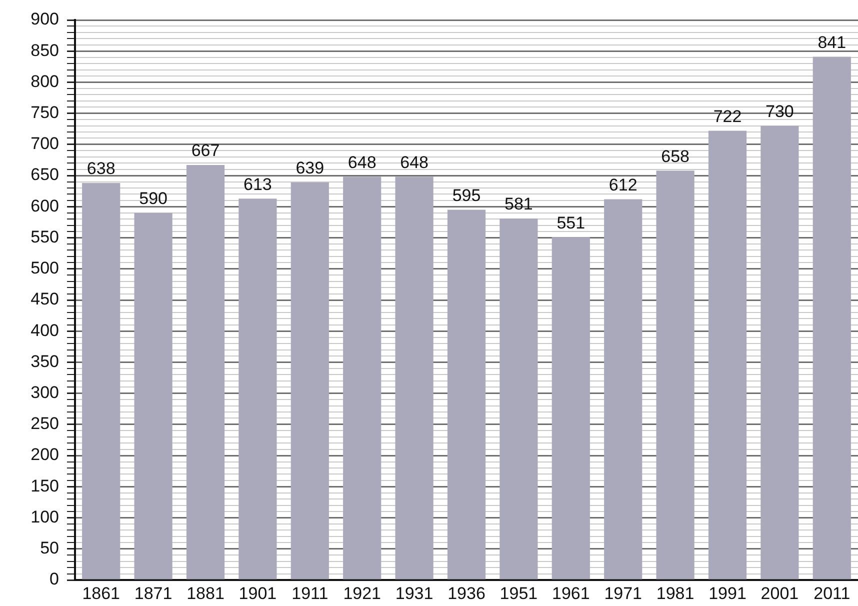 The image size is (858, 606). What do you see at coordinates (519, 593) in the screenshot?
I see `x-tick-label: 1951` at bounding box center [519, 593].